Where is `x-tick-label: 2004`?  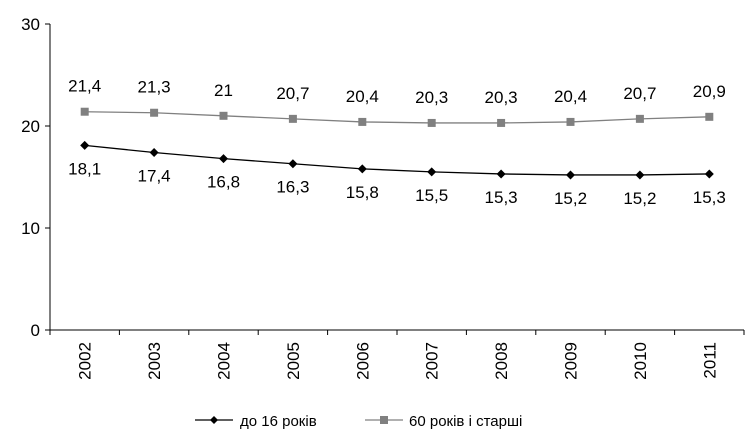
x-tick-label: 2004 is located at coordinates (224, 361).